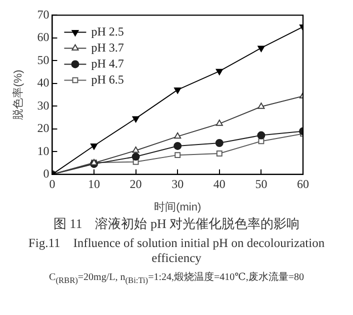  I want to click on x-tick-label: 60, so click(303, 183).